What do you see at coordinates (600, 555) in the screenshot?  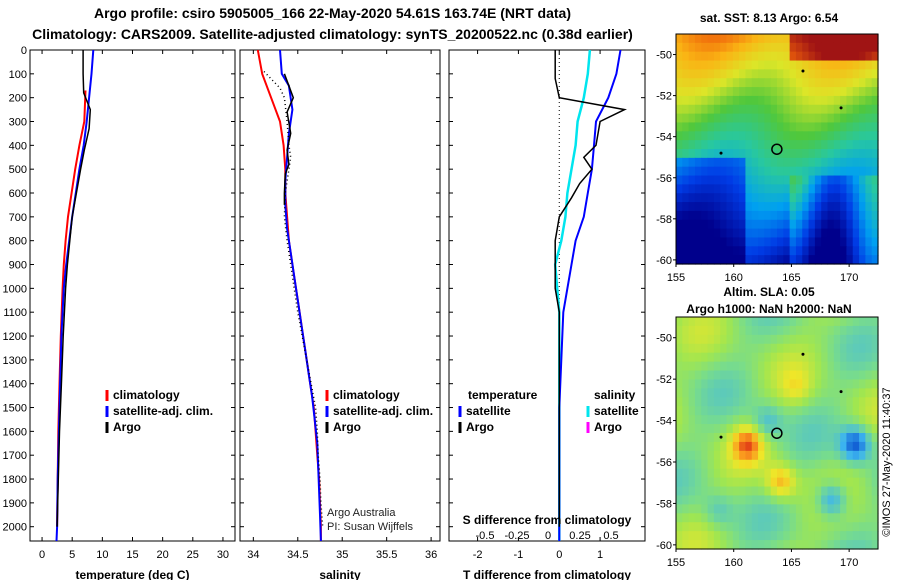 I see `x-tick-label: 1` at bounding box center [600, 555].